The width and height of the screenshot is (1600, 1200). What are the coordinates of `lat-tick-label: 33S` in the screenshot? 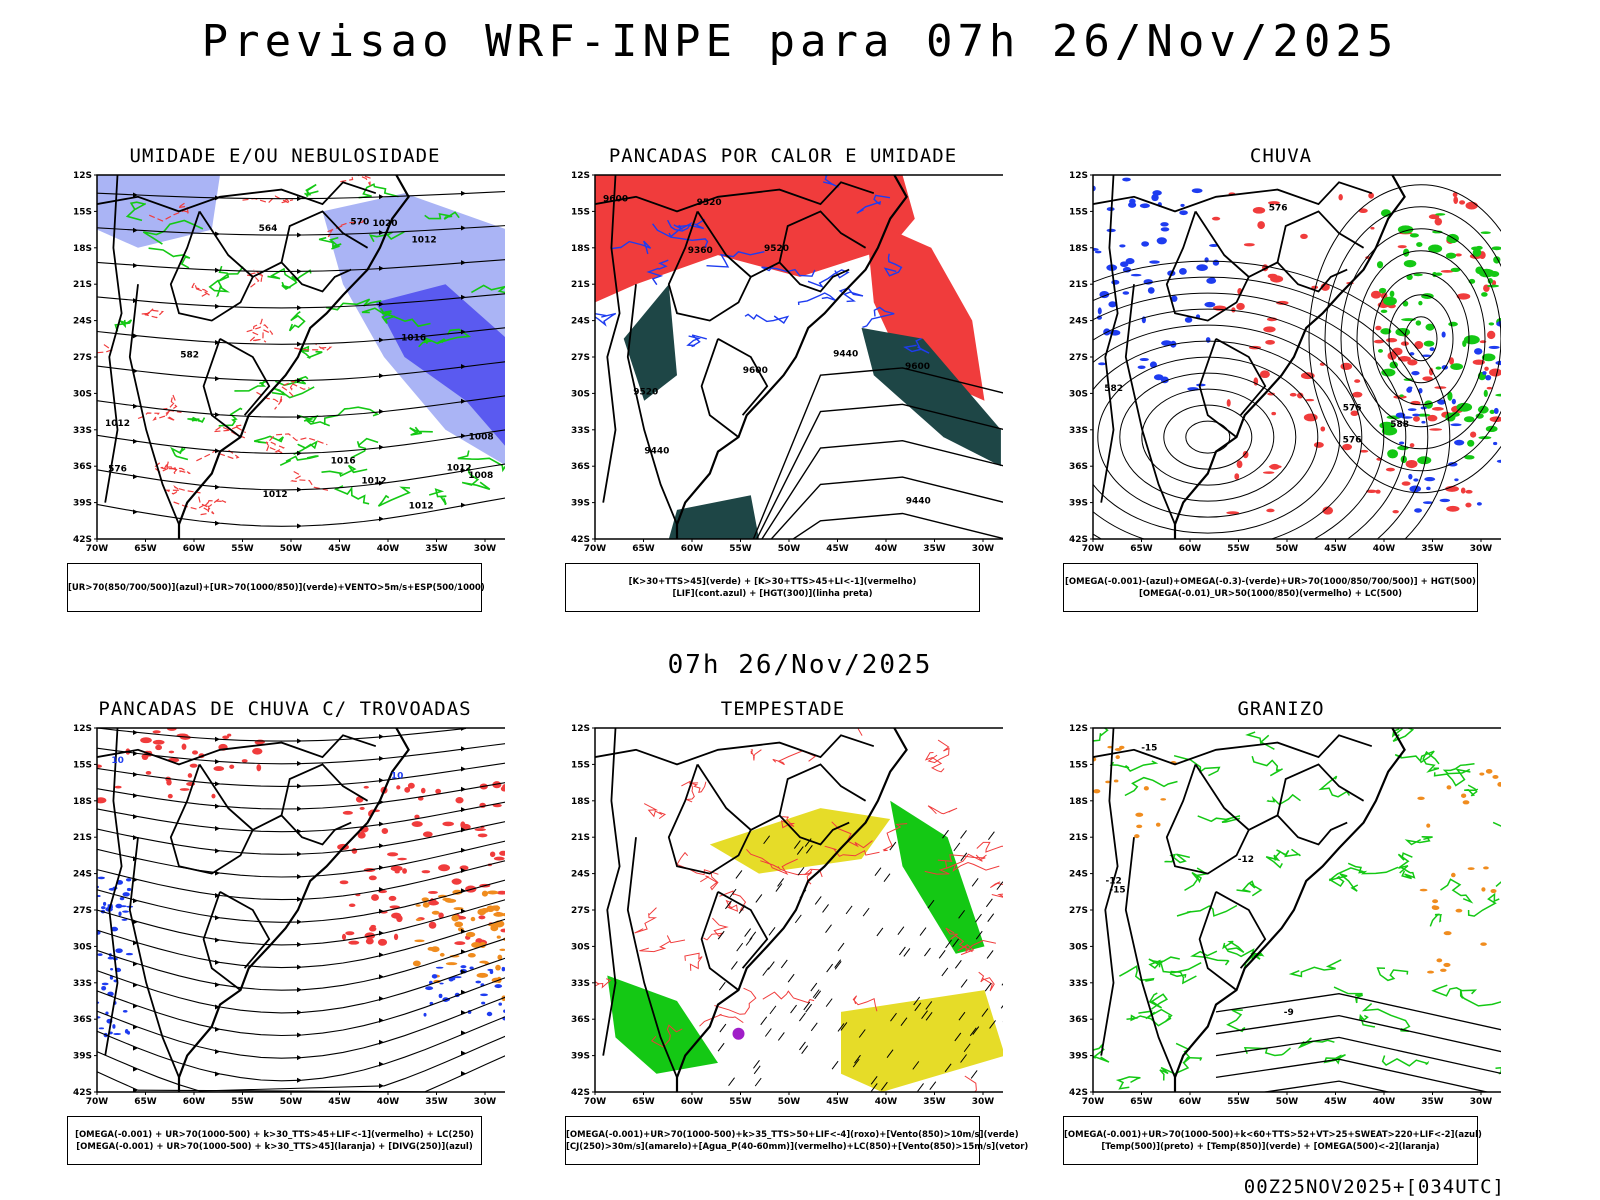 It's located at (82, 431).